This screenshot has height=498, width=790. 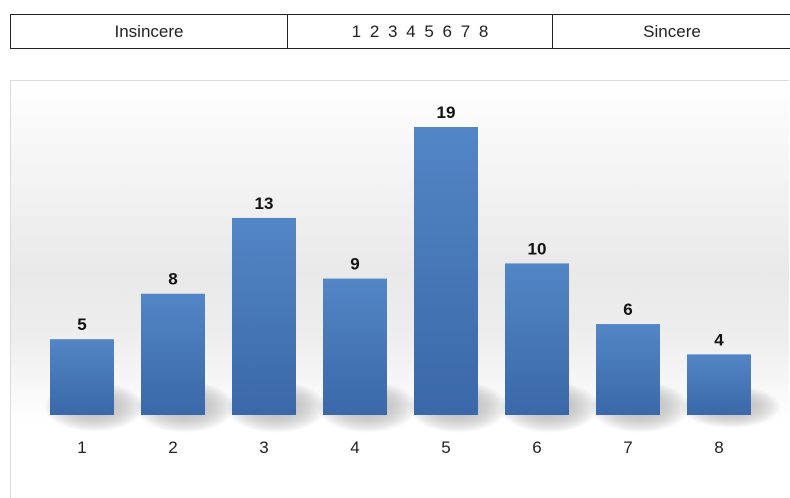 What do you see at coordinates (446, 112) in the screenshot?
I see `data-label-5: 19` at bounding box center [446, 112].